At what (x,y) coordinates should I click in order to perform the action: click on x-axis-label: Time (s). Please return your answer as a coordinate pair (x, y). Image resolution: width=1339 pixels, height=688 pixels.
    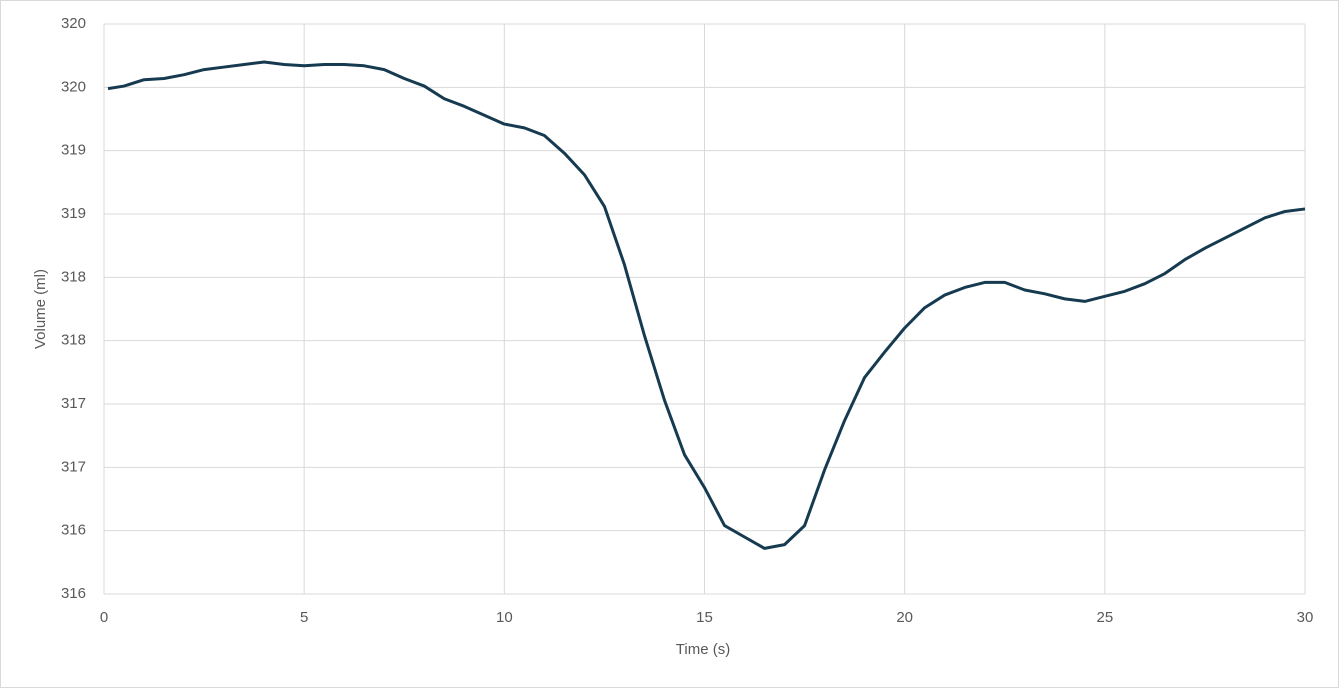
    Looking at the image, I should click on (703, 649).